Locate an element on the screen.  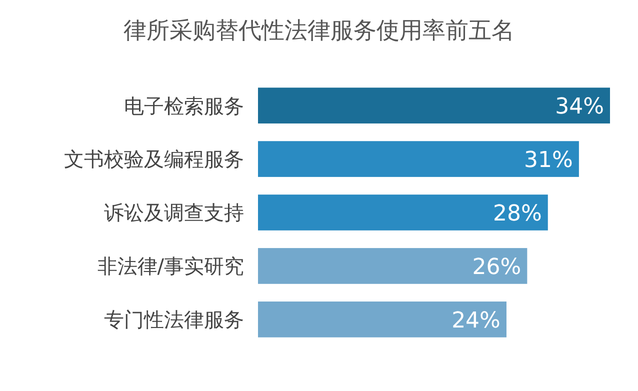
data-label: 31% is located at coordinates (548, 160).